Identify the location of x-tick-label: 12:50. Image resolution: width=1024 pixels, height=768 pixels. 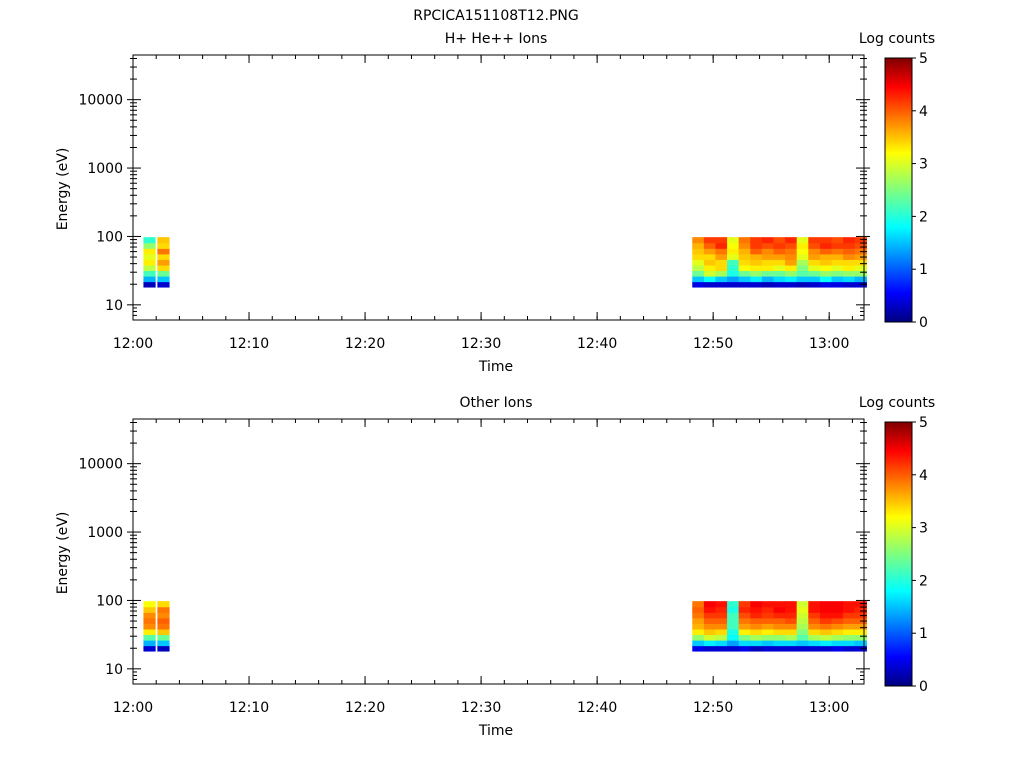
(713, 344).